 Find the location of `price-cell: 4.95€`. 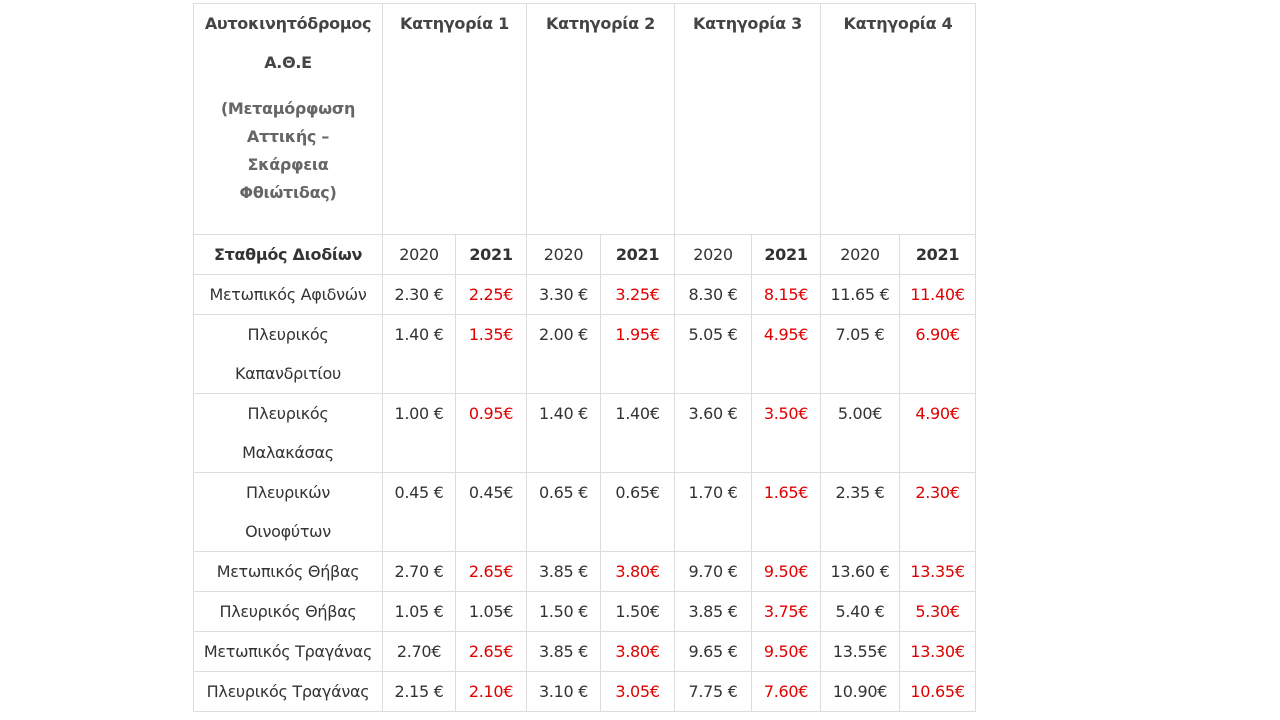

price-cell: 4.95€ is located at coordinates (786, 354).